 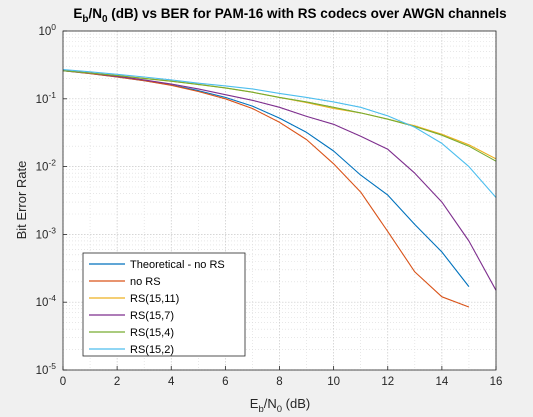 I want to click on x-tick-label: 12, so click(x=387, y=382).